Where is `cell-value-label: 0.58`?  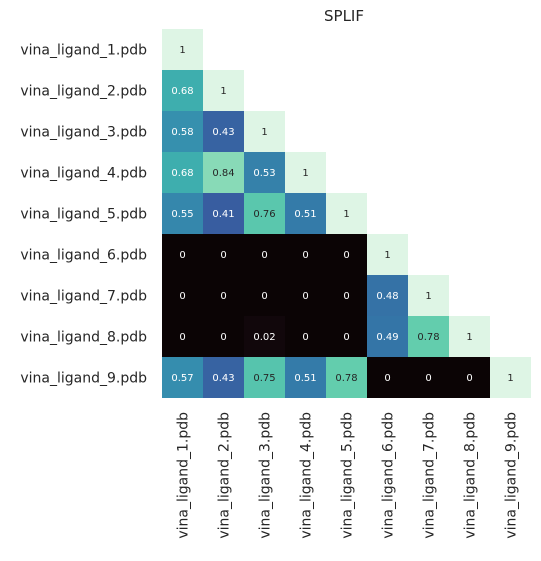
cell-value-label: 0.58 is located at coordinates (182, 132).